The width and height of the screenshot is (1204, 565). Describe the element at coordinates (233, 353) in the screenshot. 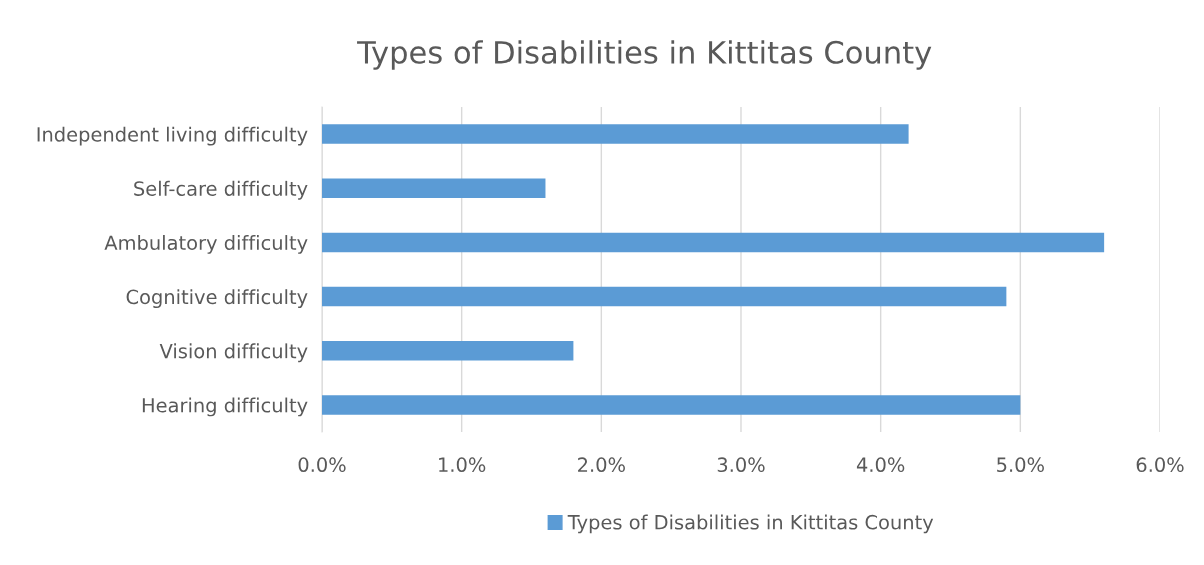

I see `y-tick-label: Vision difficulty` at that location.